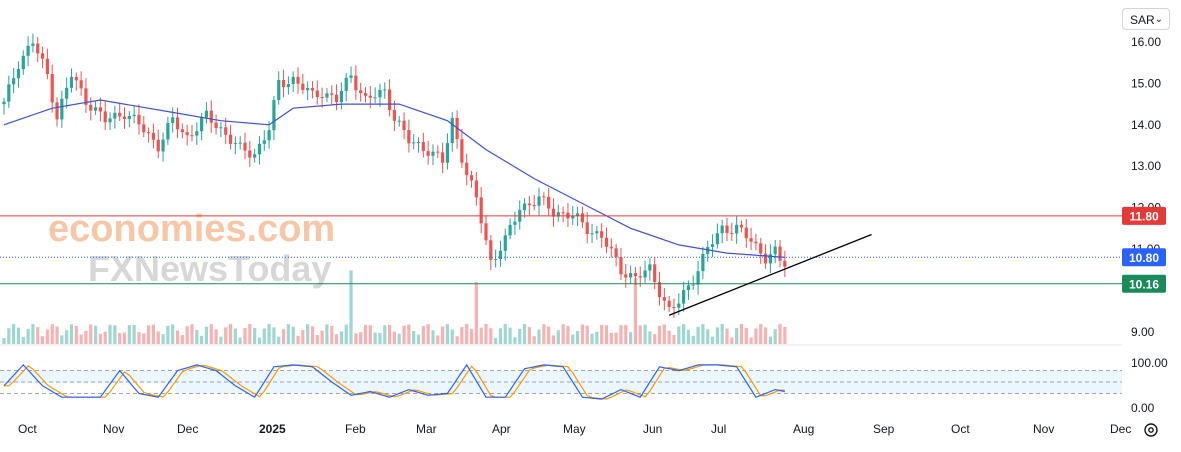  Describe the element at coordinates (394, 382) in the screenshot. I see `stoch-d-line` at that location.